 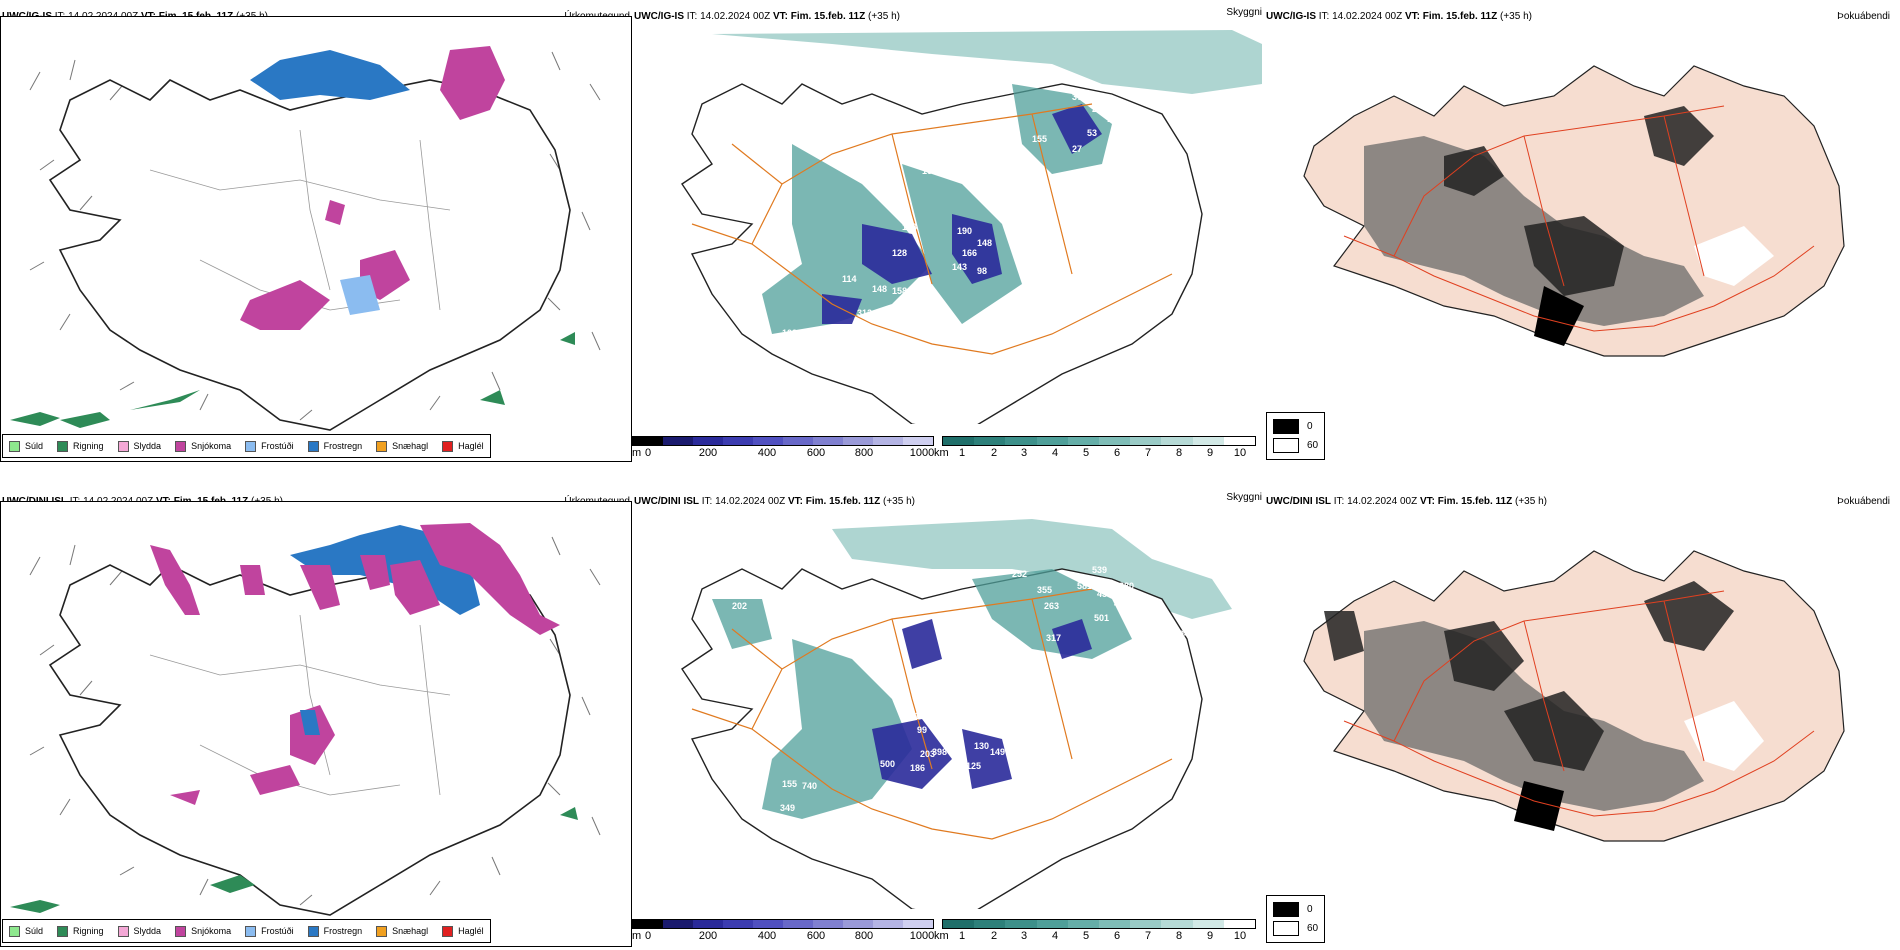 What do you see at coordinates (1121, 604) in the screenshot?
I see `cloud-label: 448` at bounding box center [1121, 604].